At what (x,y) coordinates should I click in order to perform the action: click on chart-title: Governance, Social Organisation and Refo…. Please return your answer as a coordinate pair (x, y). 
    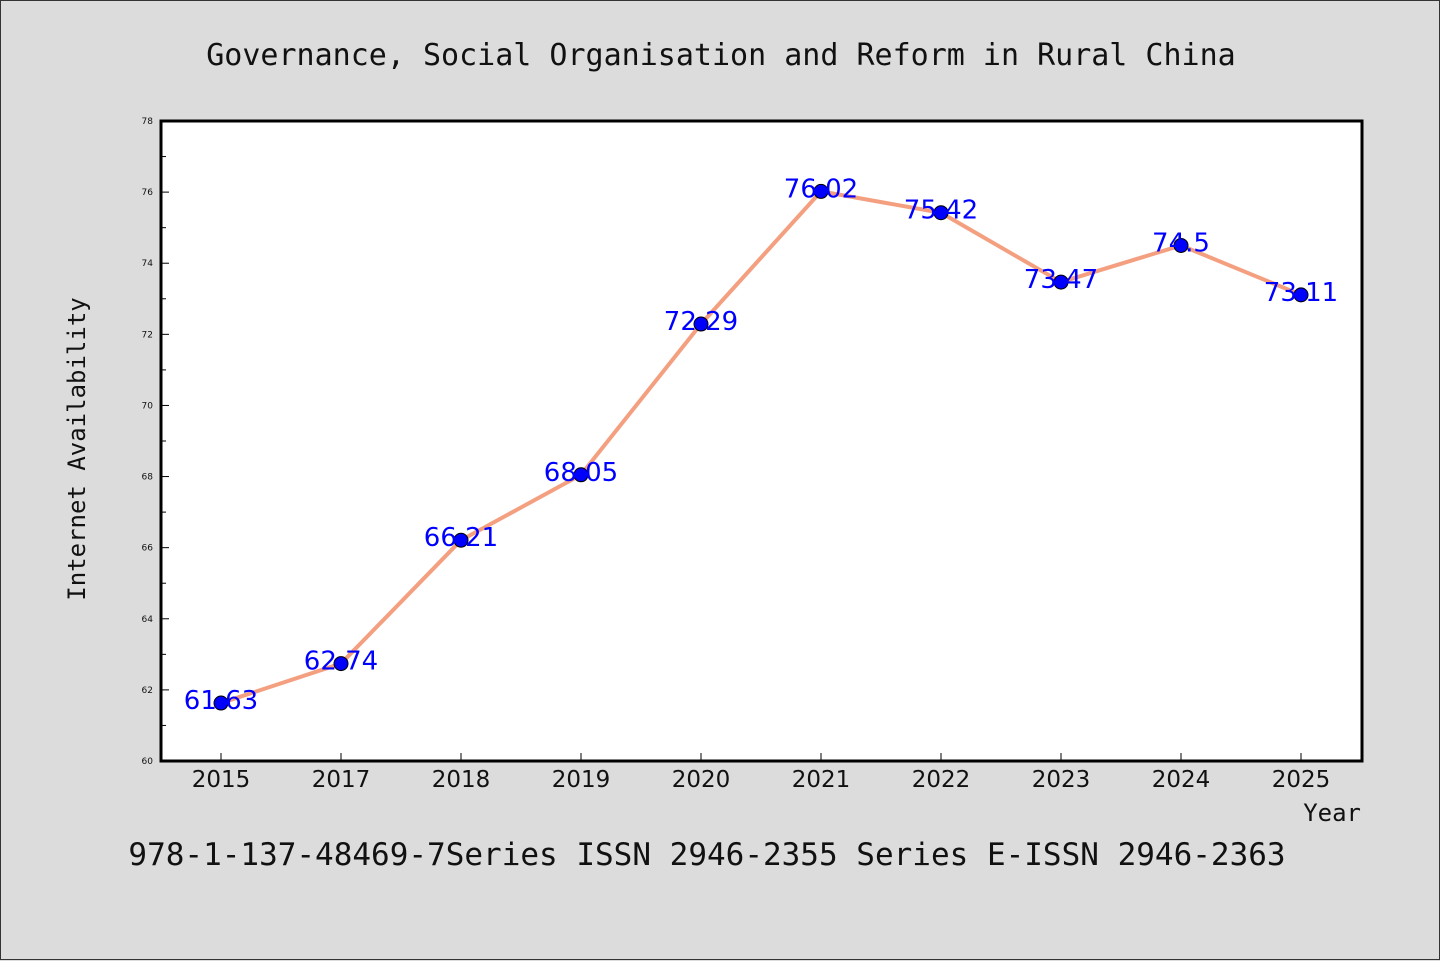
    Looking at the image, I should click on (721, 55).